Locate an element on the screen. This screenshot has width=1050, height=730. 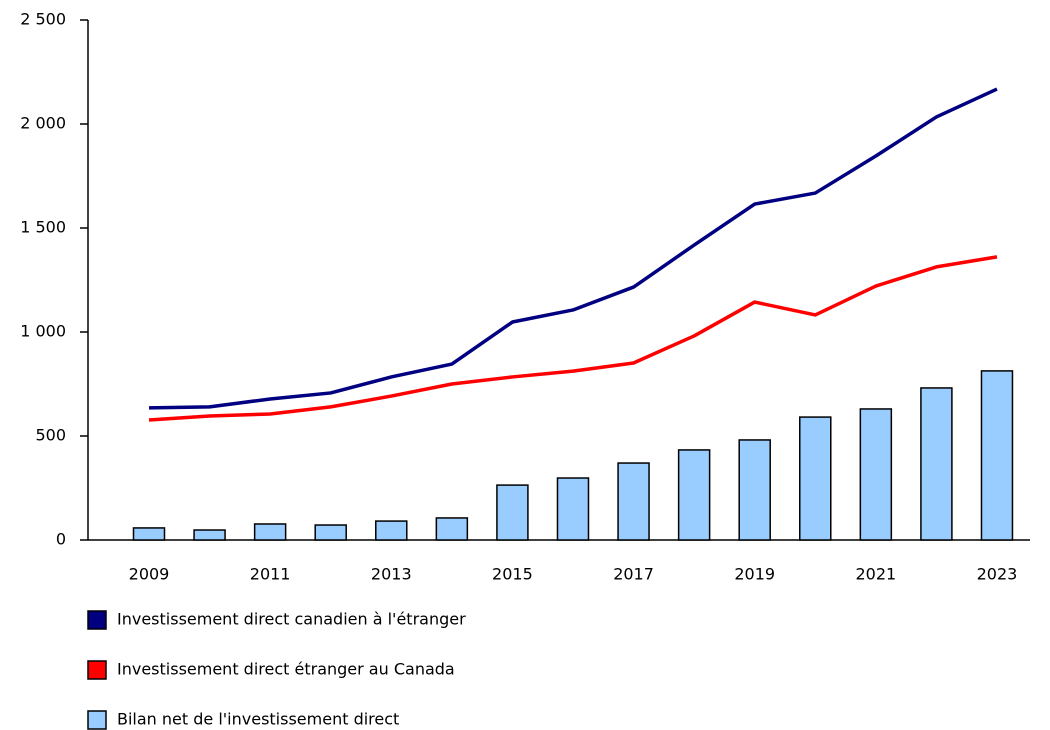
x-tick-label: 2023 is located at coordinates (997, 574).